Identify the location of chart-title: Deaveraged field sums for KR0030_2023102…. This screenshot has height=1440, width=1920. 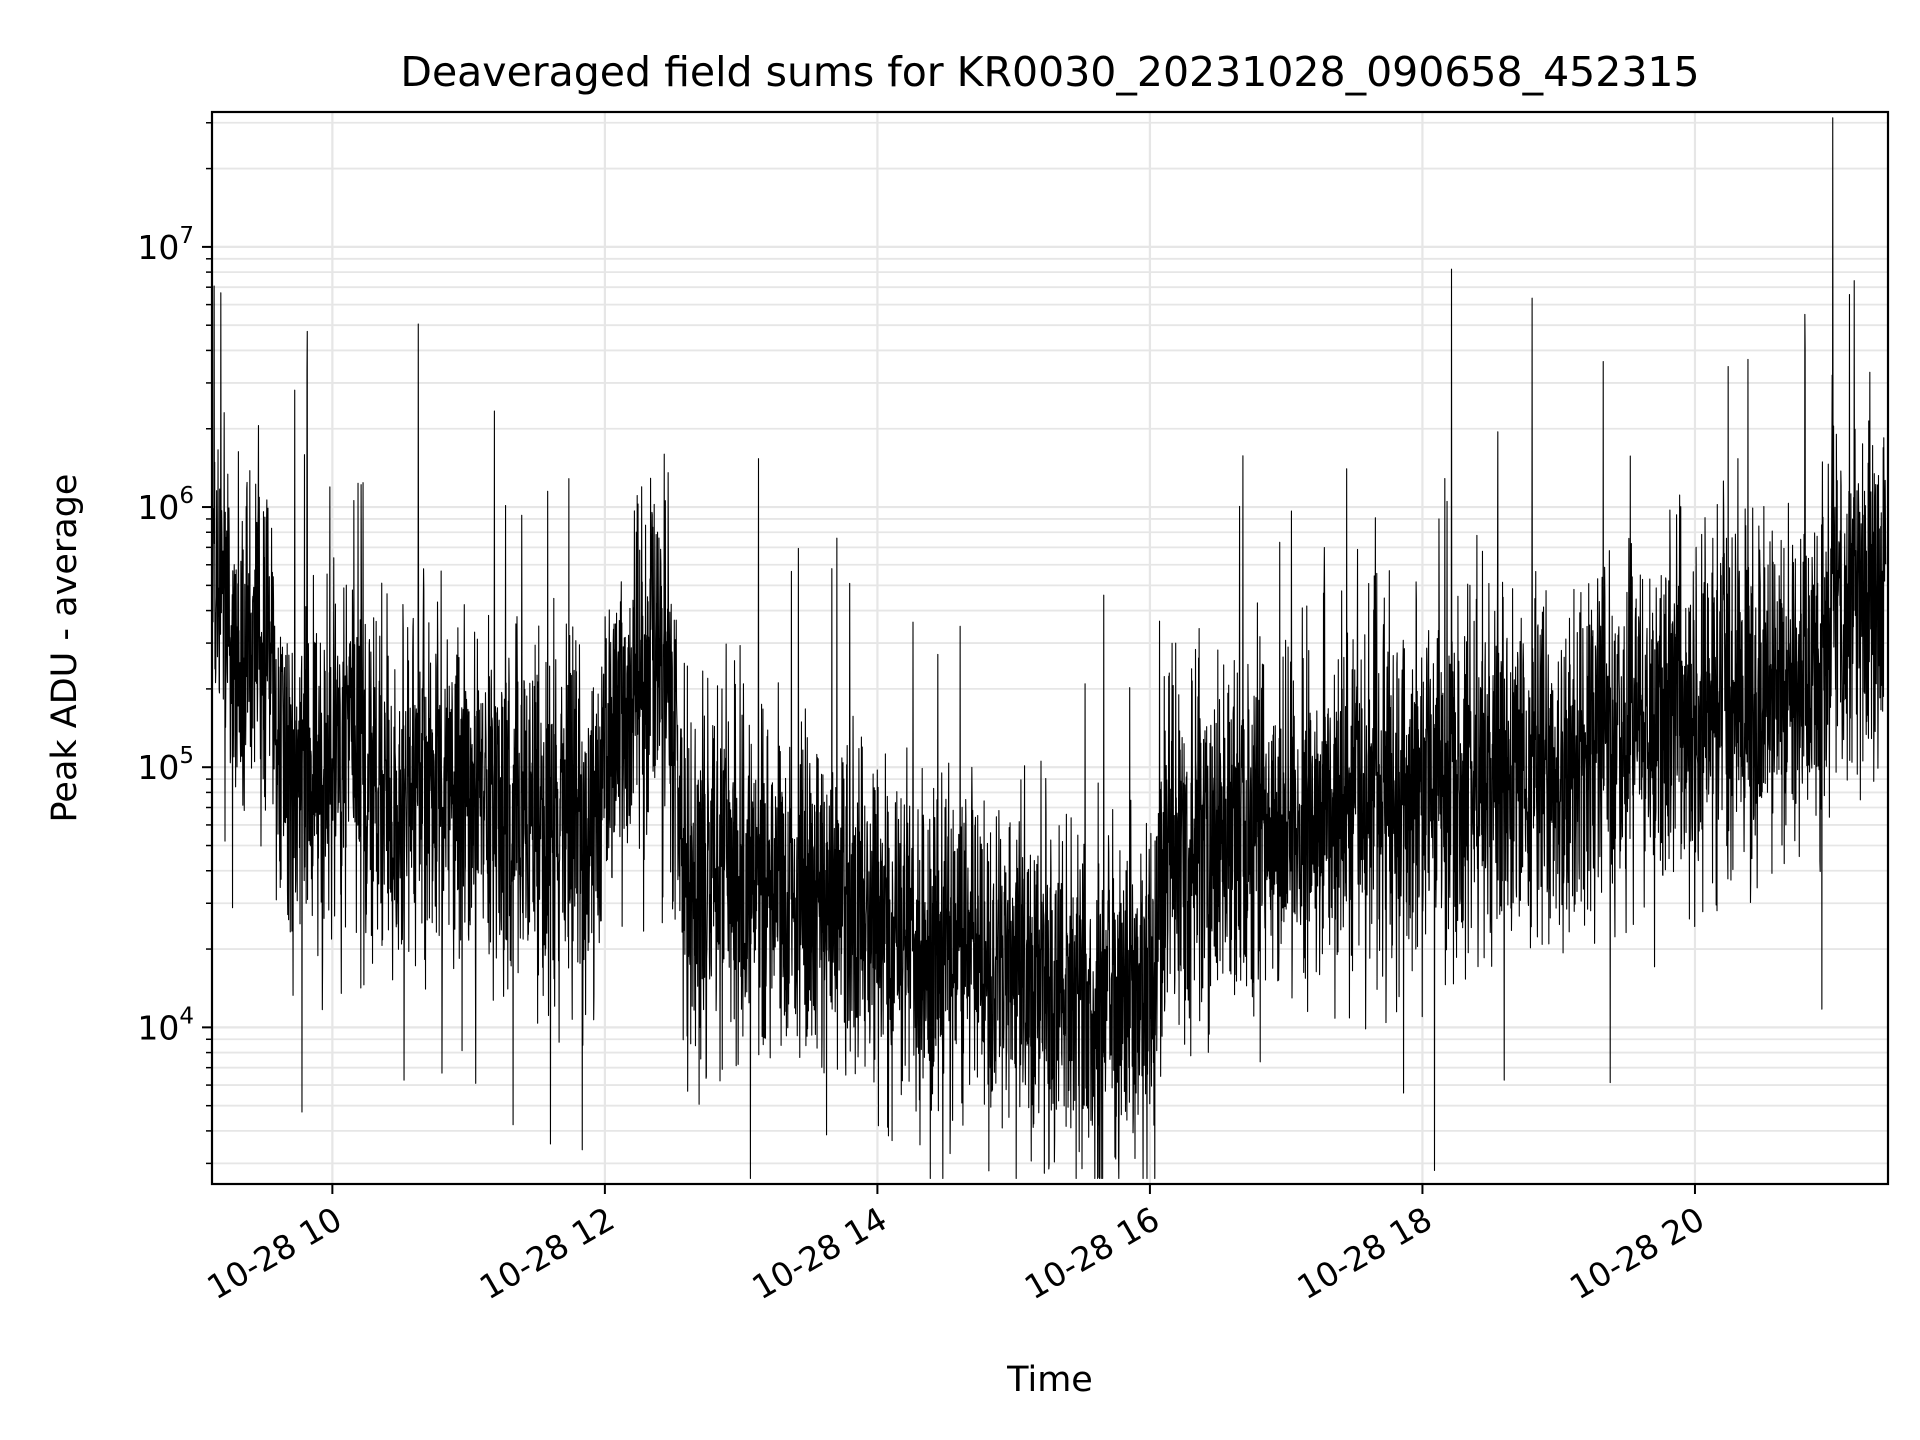
(1049, 72).